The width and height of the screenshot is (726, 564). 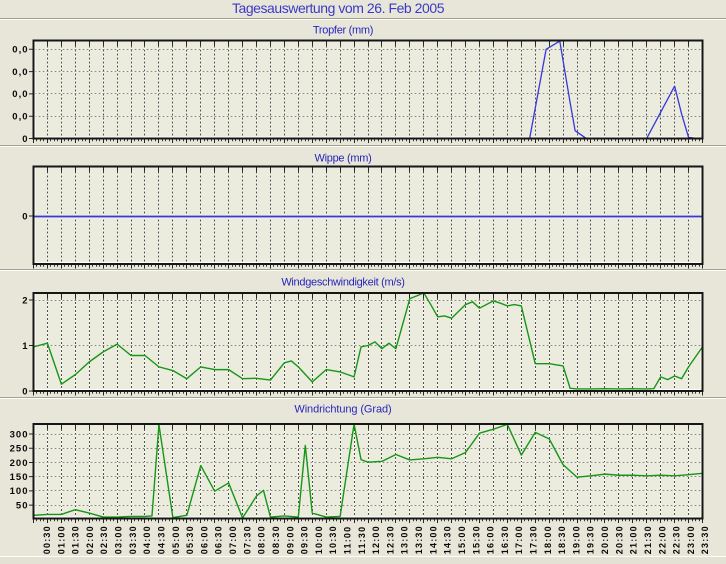 What do you see at coordinates (219, 539) in the screenshot?
I see `svg-text: 06:30` at bounding box center [219, 539].